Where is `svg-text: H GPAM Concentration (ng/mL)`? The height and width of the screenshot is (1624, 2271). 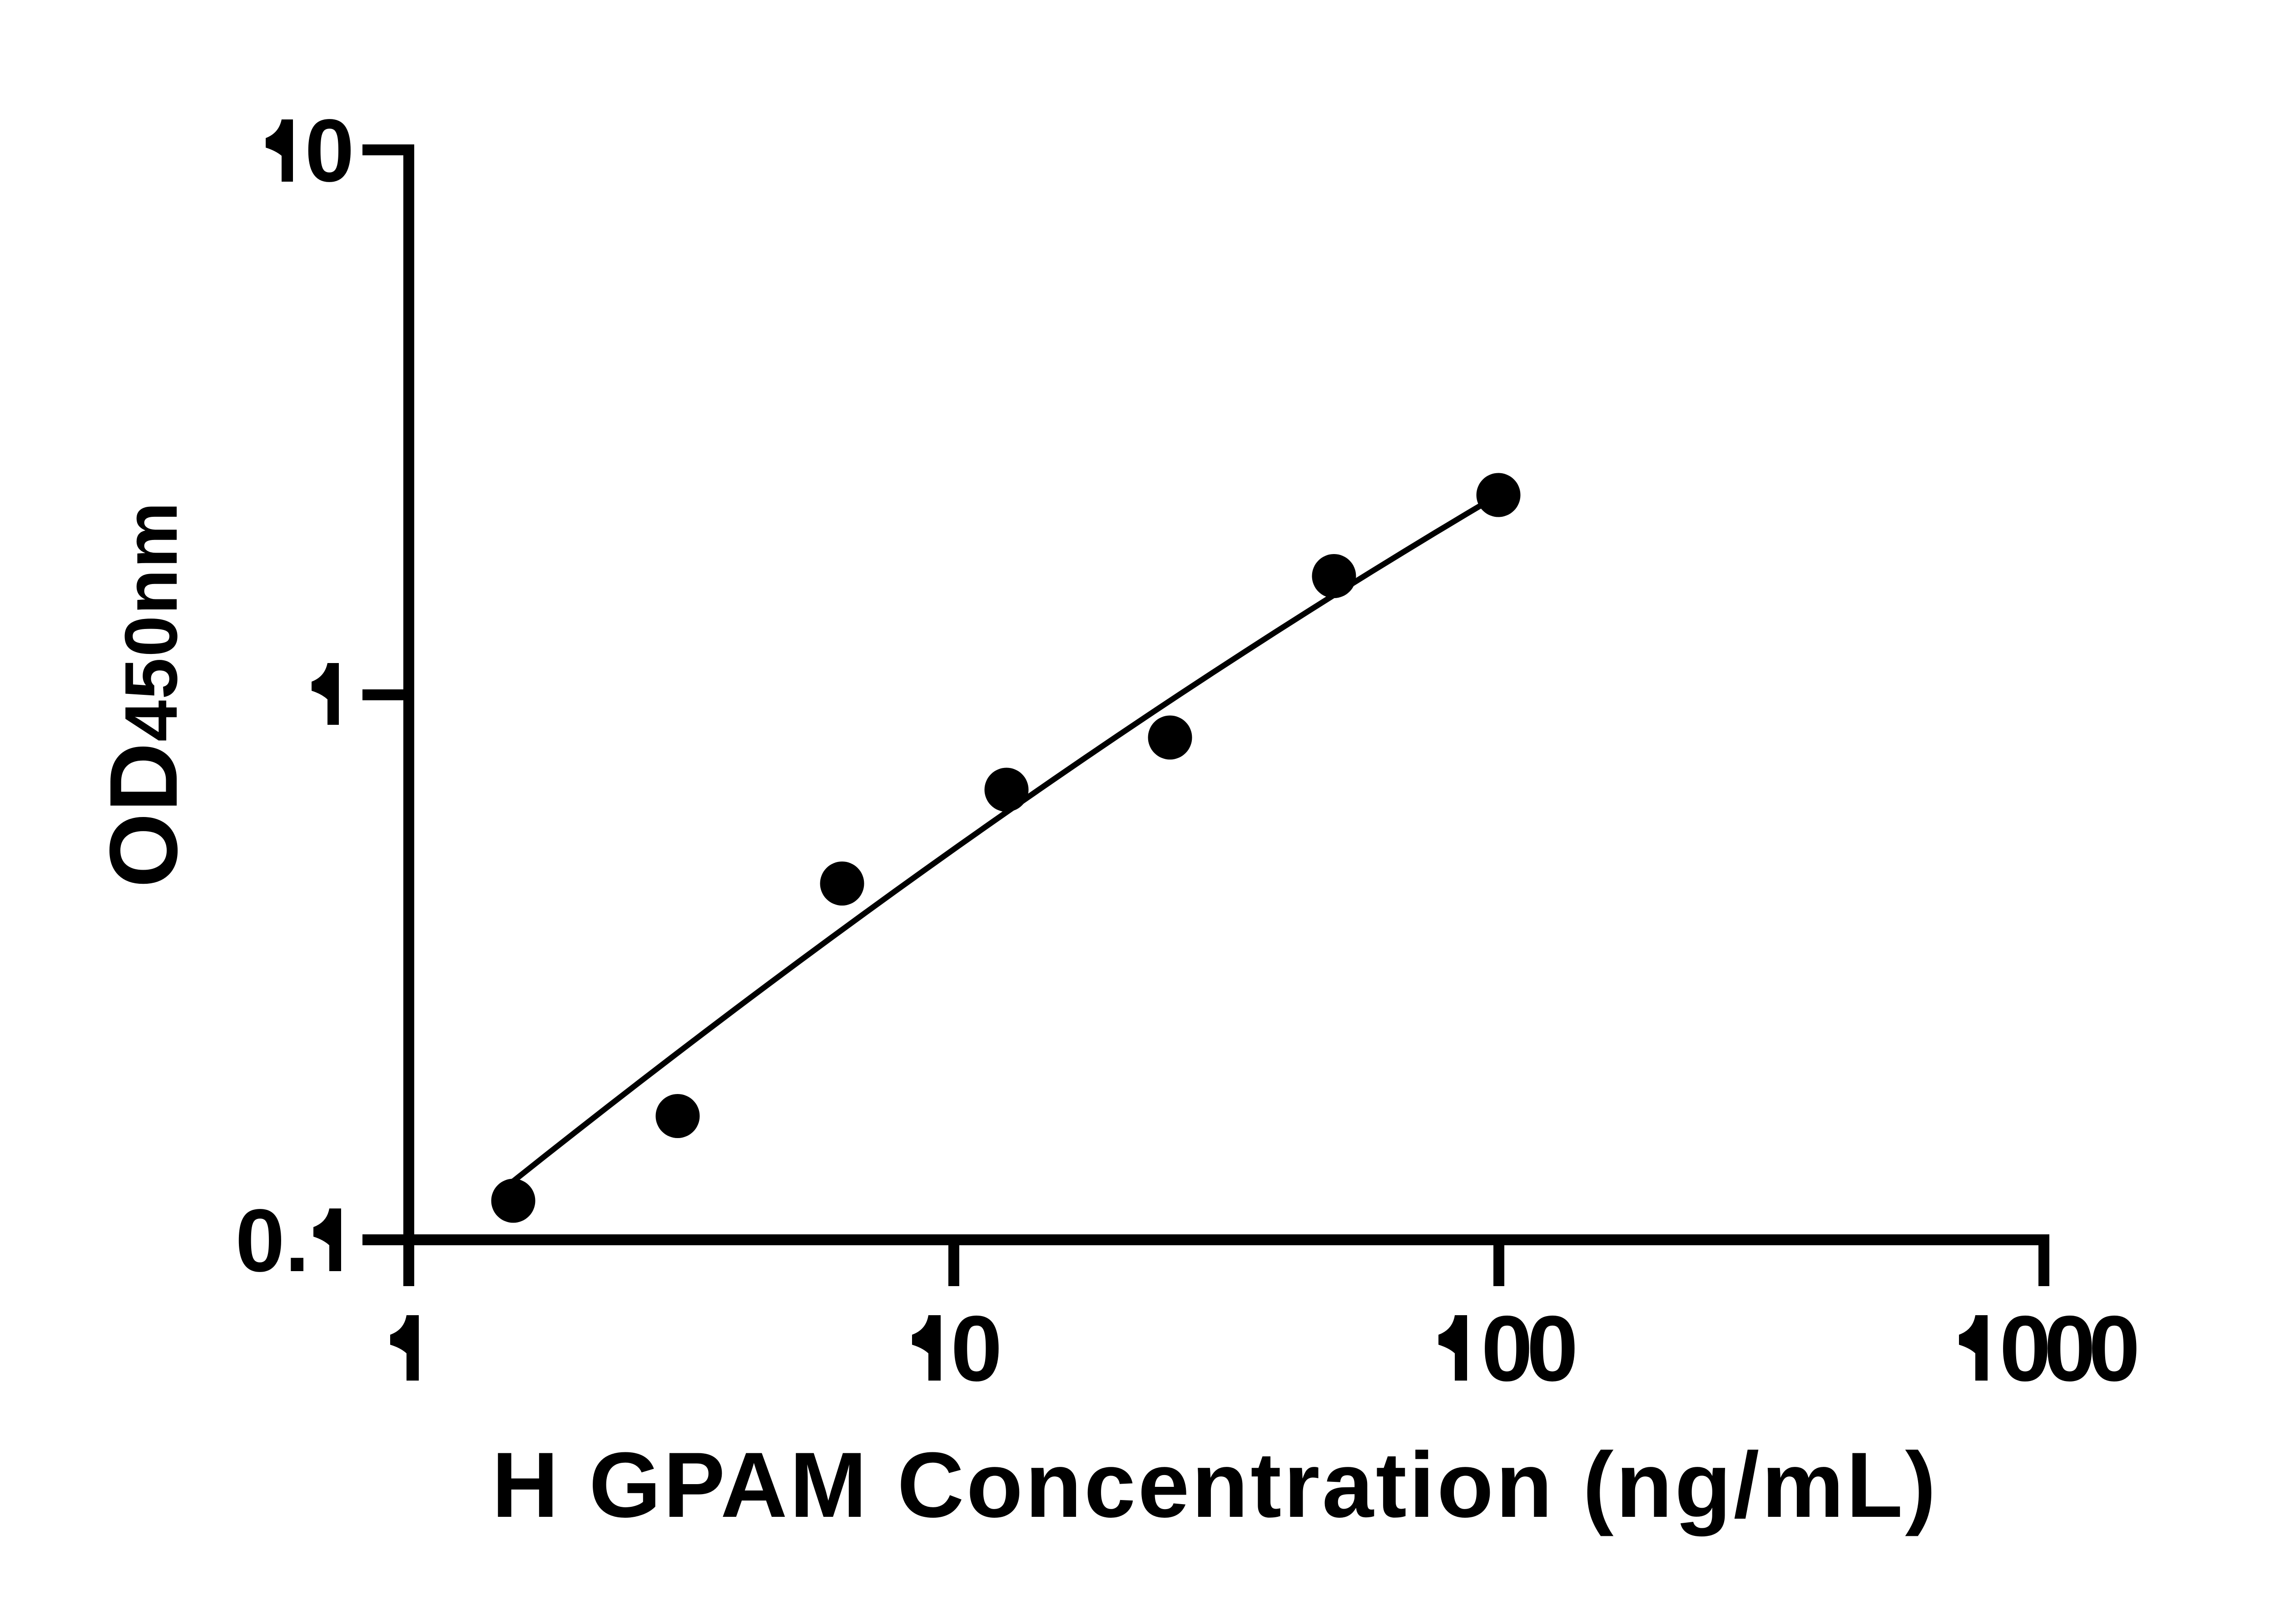 svg-text: H GPAM Concentration (ng/mL) is located at coordinates (1215, 1485).